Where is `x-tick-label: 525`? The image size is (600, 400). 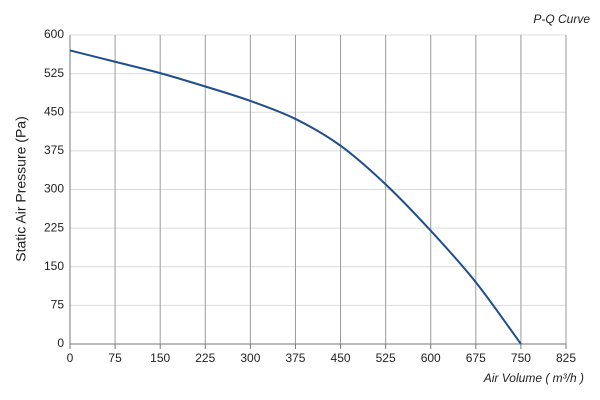
x-tick-label: 525 is located at coordinates (386, 358).